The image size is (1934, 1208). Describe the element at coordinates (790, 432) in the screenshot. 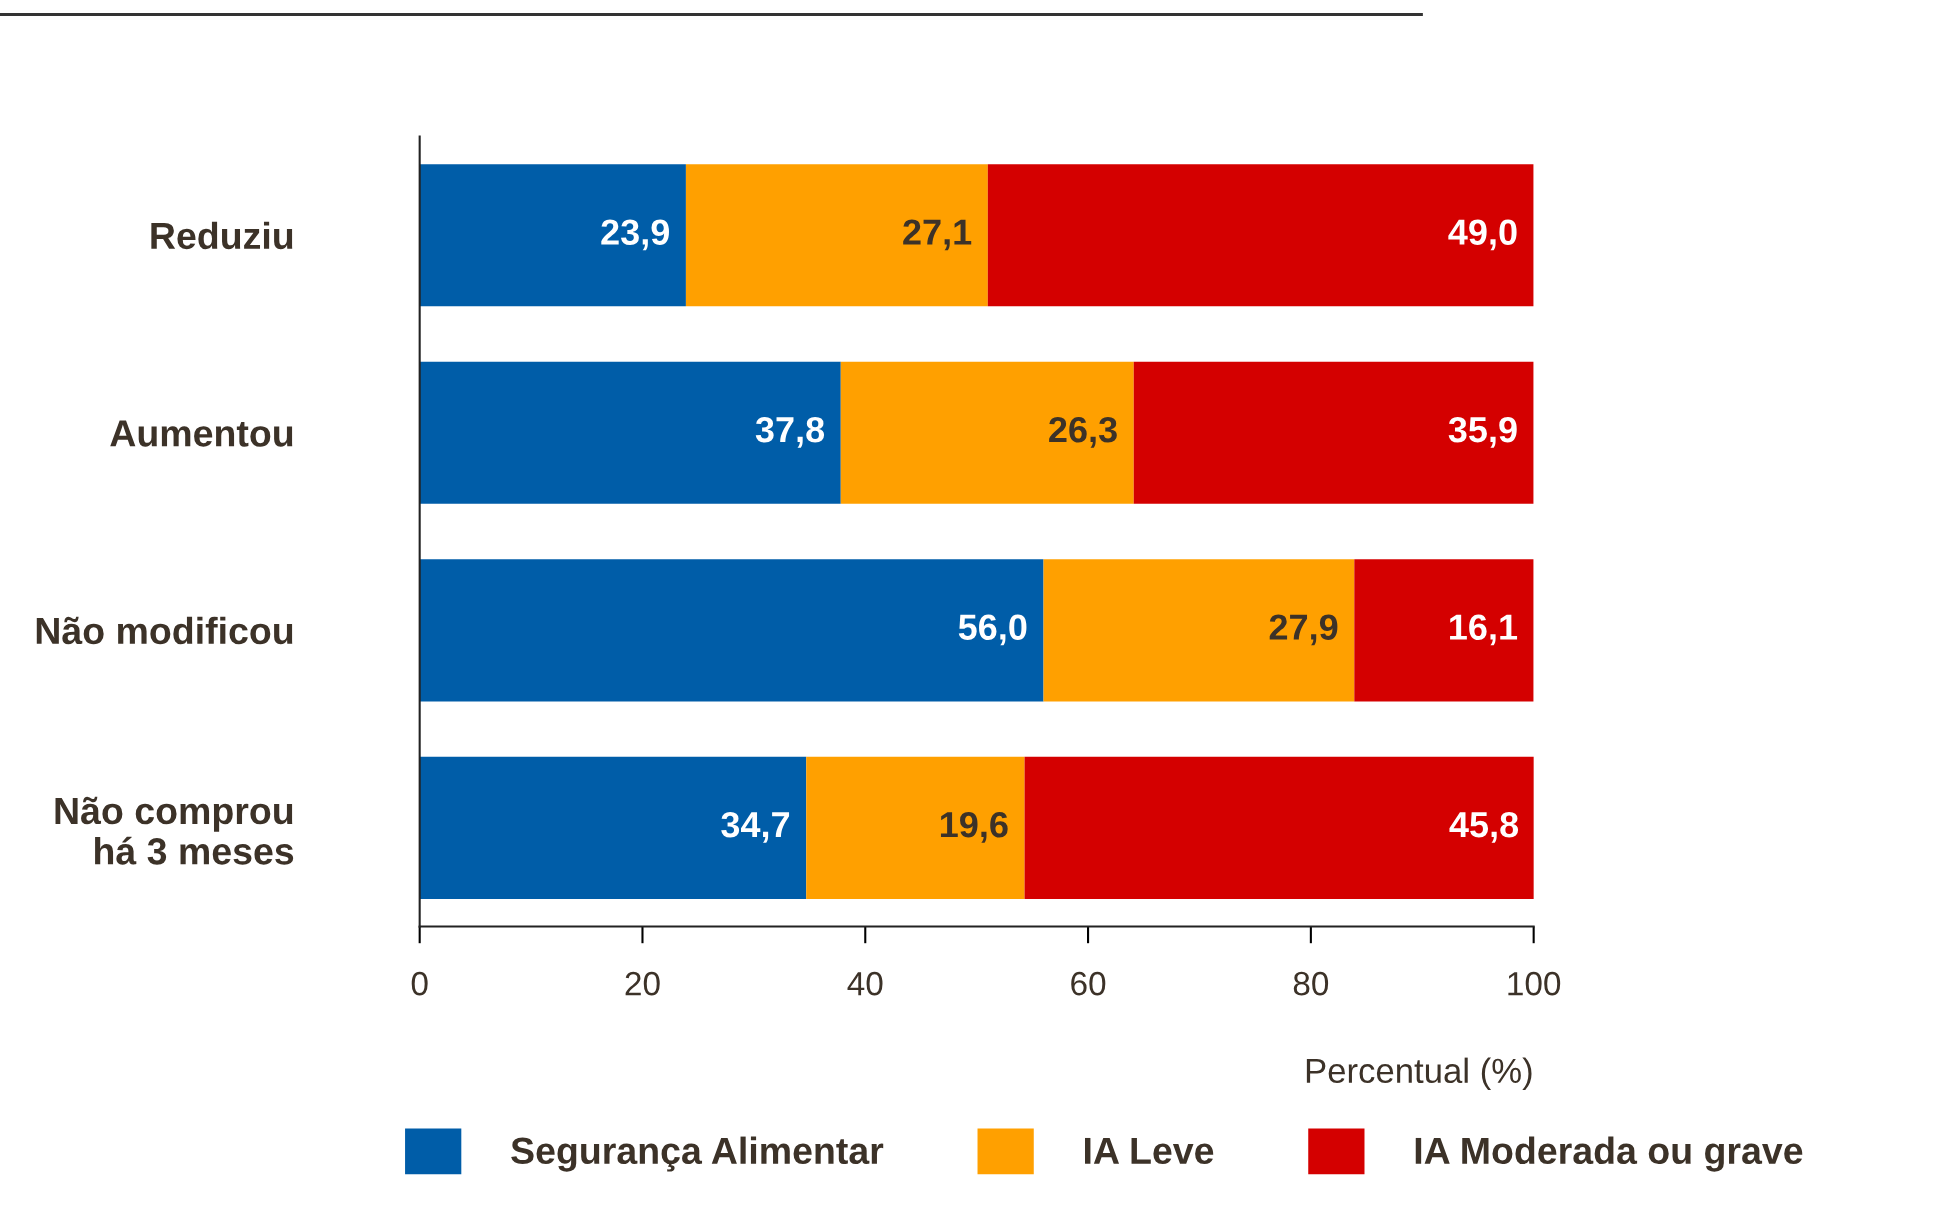

I see `data-label: 37,8` at that location.